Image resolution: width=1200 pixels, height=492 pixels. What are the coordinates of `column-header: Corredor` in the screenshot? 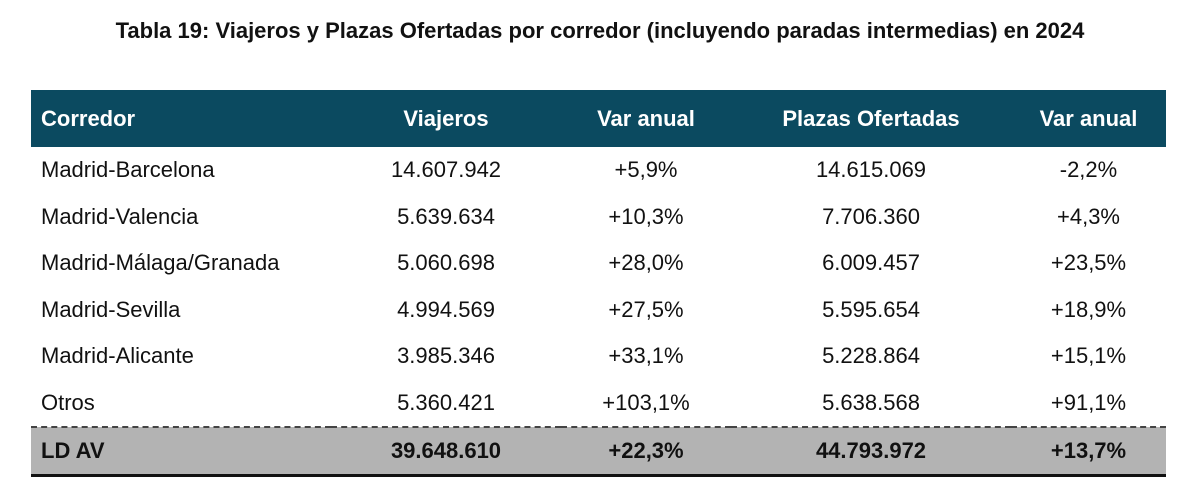 It's located at (181, 118).